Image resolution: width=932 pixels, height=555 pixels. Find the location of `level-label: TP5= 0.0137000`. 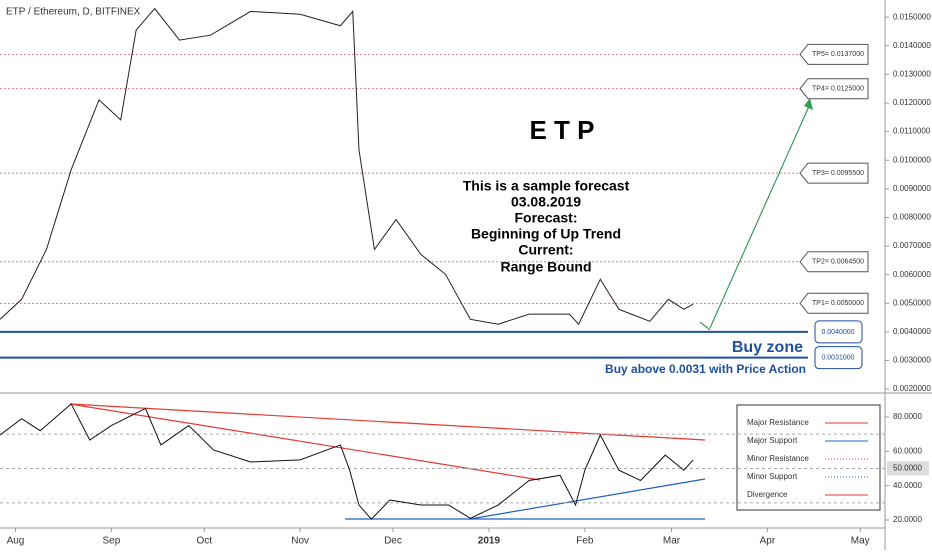

level-label: TP5= 0.0137000 is located at coordinates (838, 54).